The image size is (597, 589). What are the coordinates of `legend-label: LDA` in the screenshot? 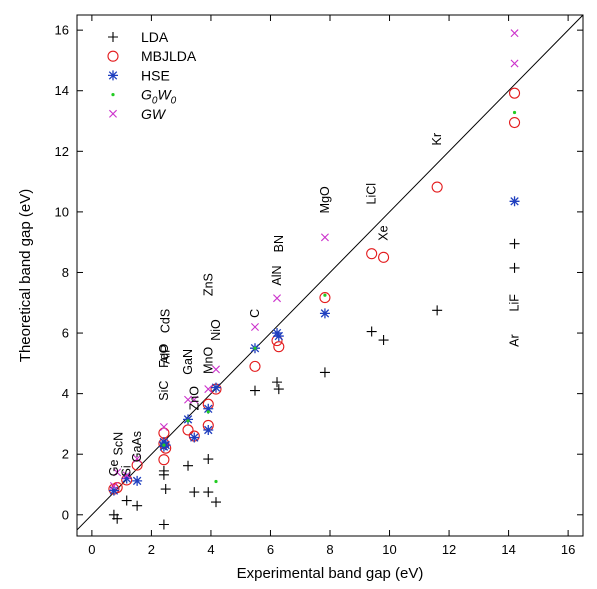 It's located at (155, 37).